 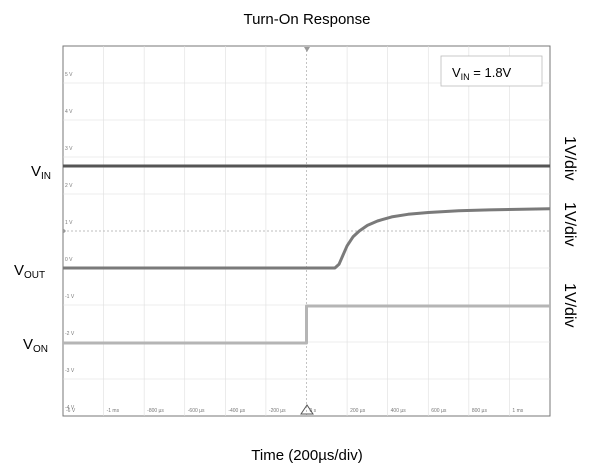 What do you see at coordinates (70, 297) in the screenshot?
I see `y-tick-label: -1 V` at bounding box center [70, 297].